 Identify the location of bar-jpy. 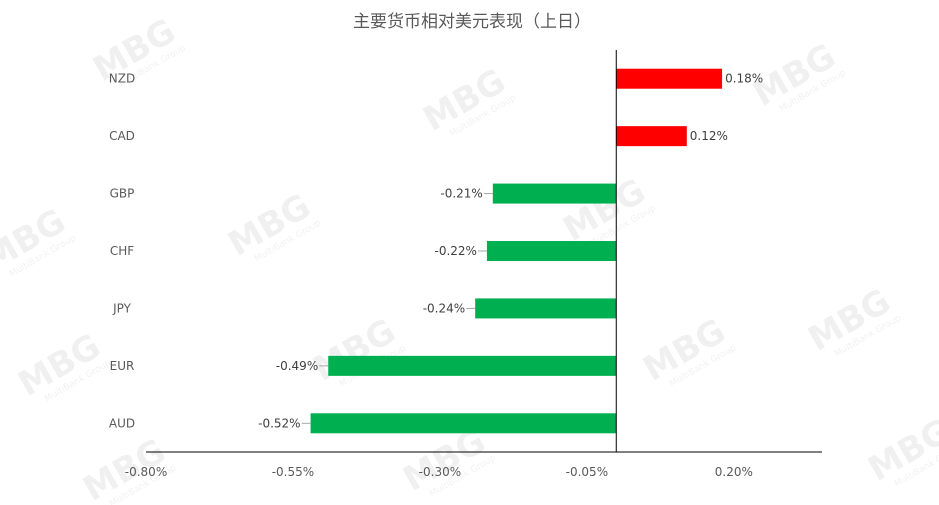
(546, 308).